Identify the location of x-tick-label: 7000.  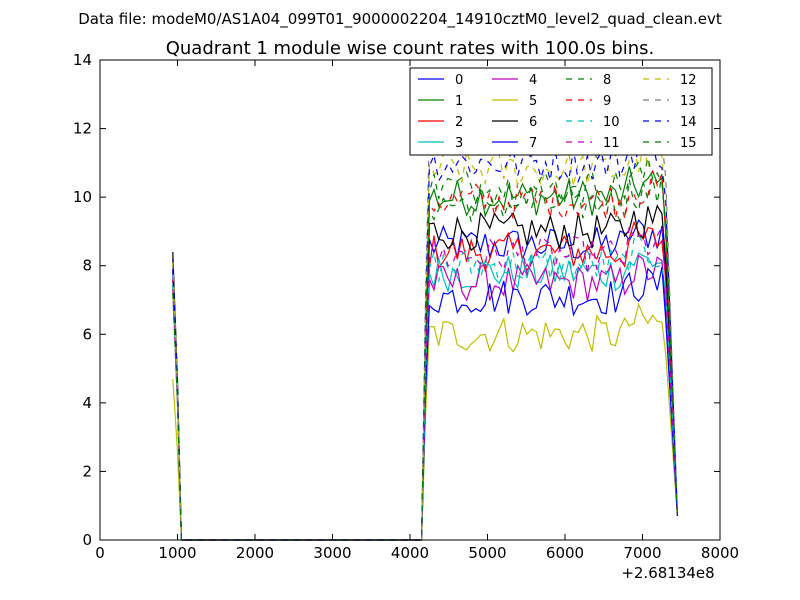
(642, 553).